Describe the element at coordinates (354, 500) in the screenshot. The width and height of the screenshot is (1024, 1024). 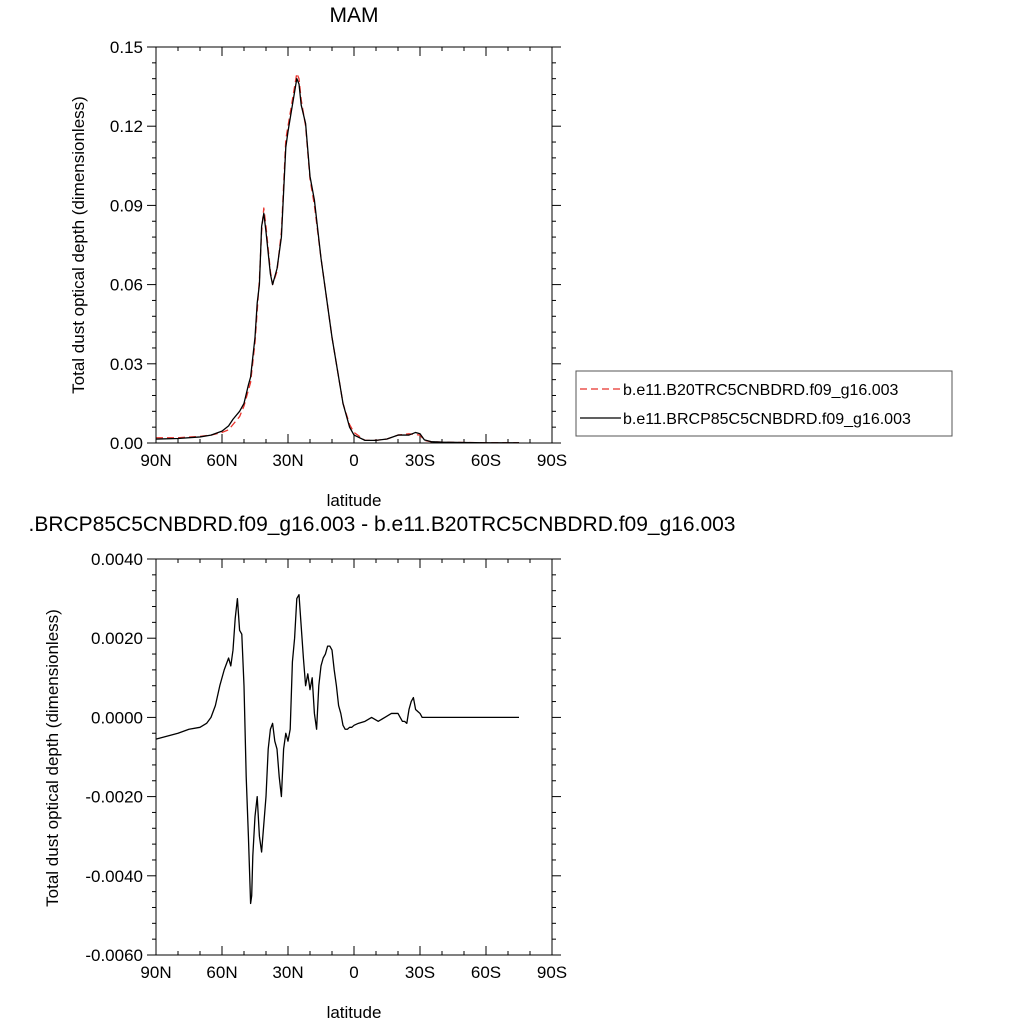
I see `top-x-axis-label: latitude` at that location.